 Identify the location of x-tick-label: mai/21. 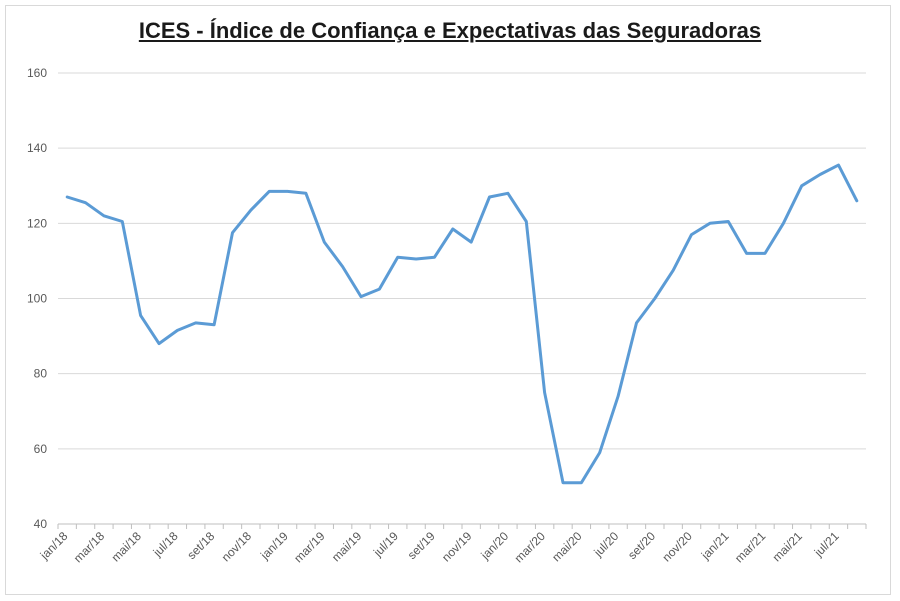
(788, 547).